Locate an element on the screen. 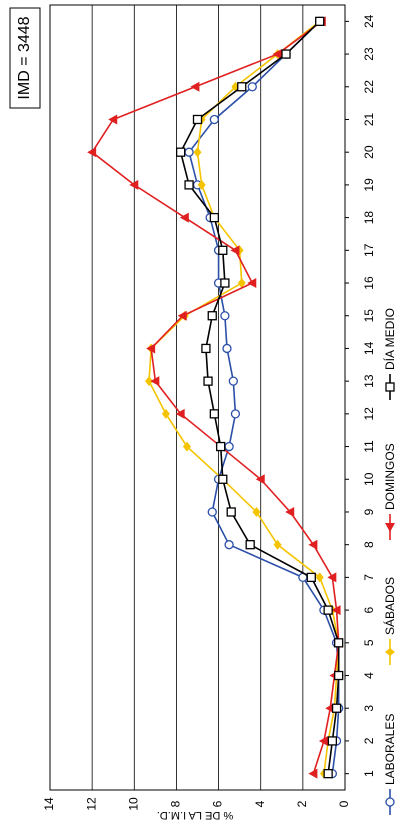  x-tick-label: 16 is located at coordinates (369, 283).